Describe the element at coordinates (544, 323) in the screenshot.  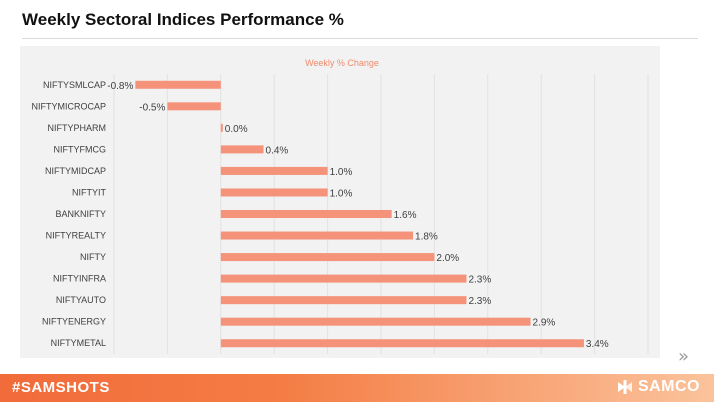
I see `data-label: 2.9%` at that location.